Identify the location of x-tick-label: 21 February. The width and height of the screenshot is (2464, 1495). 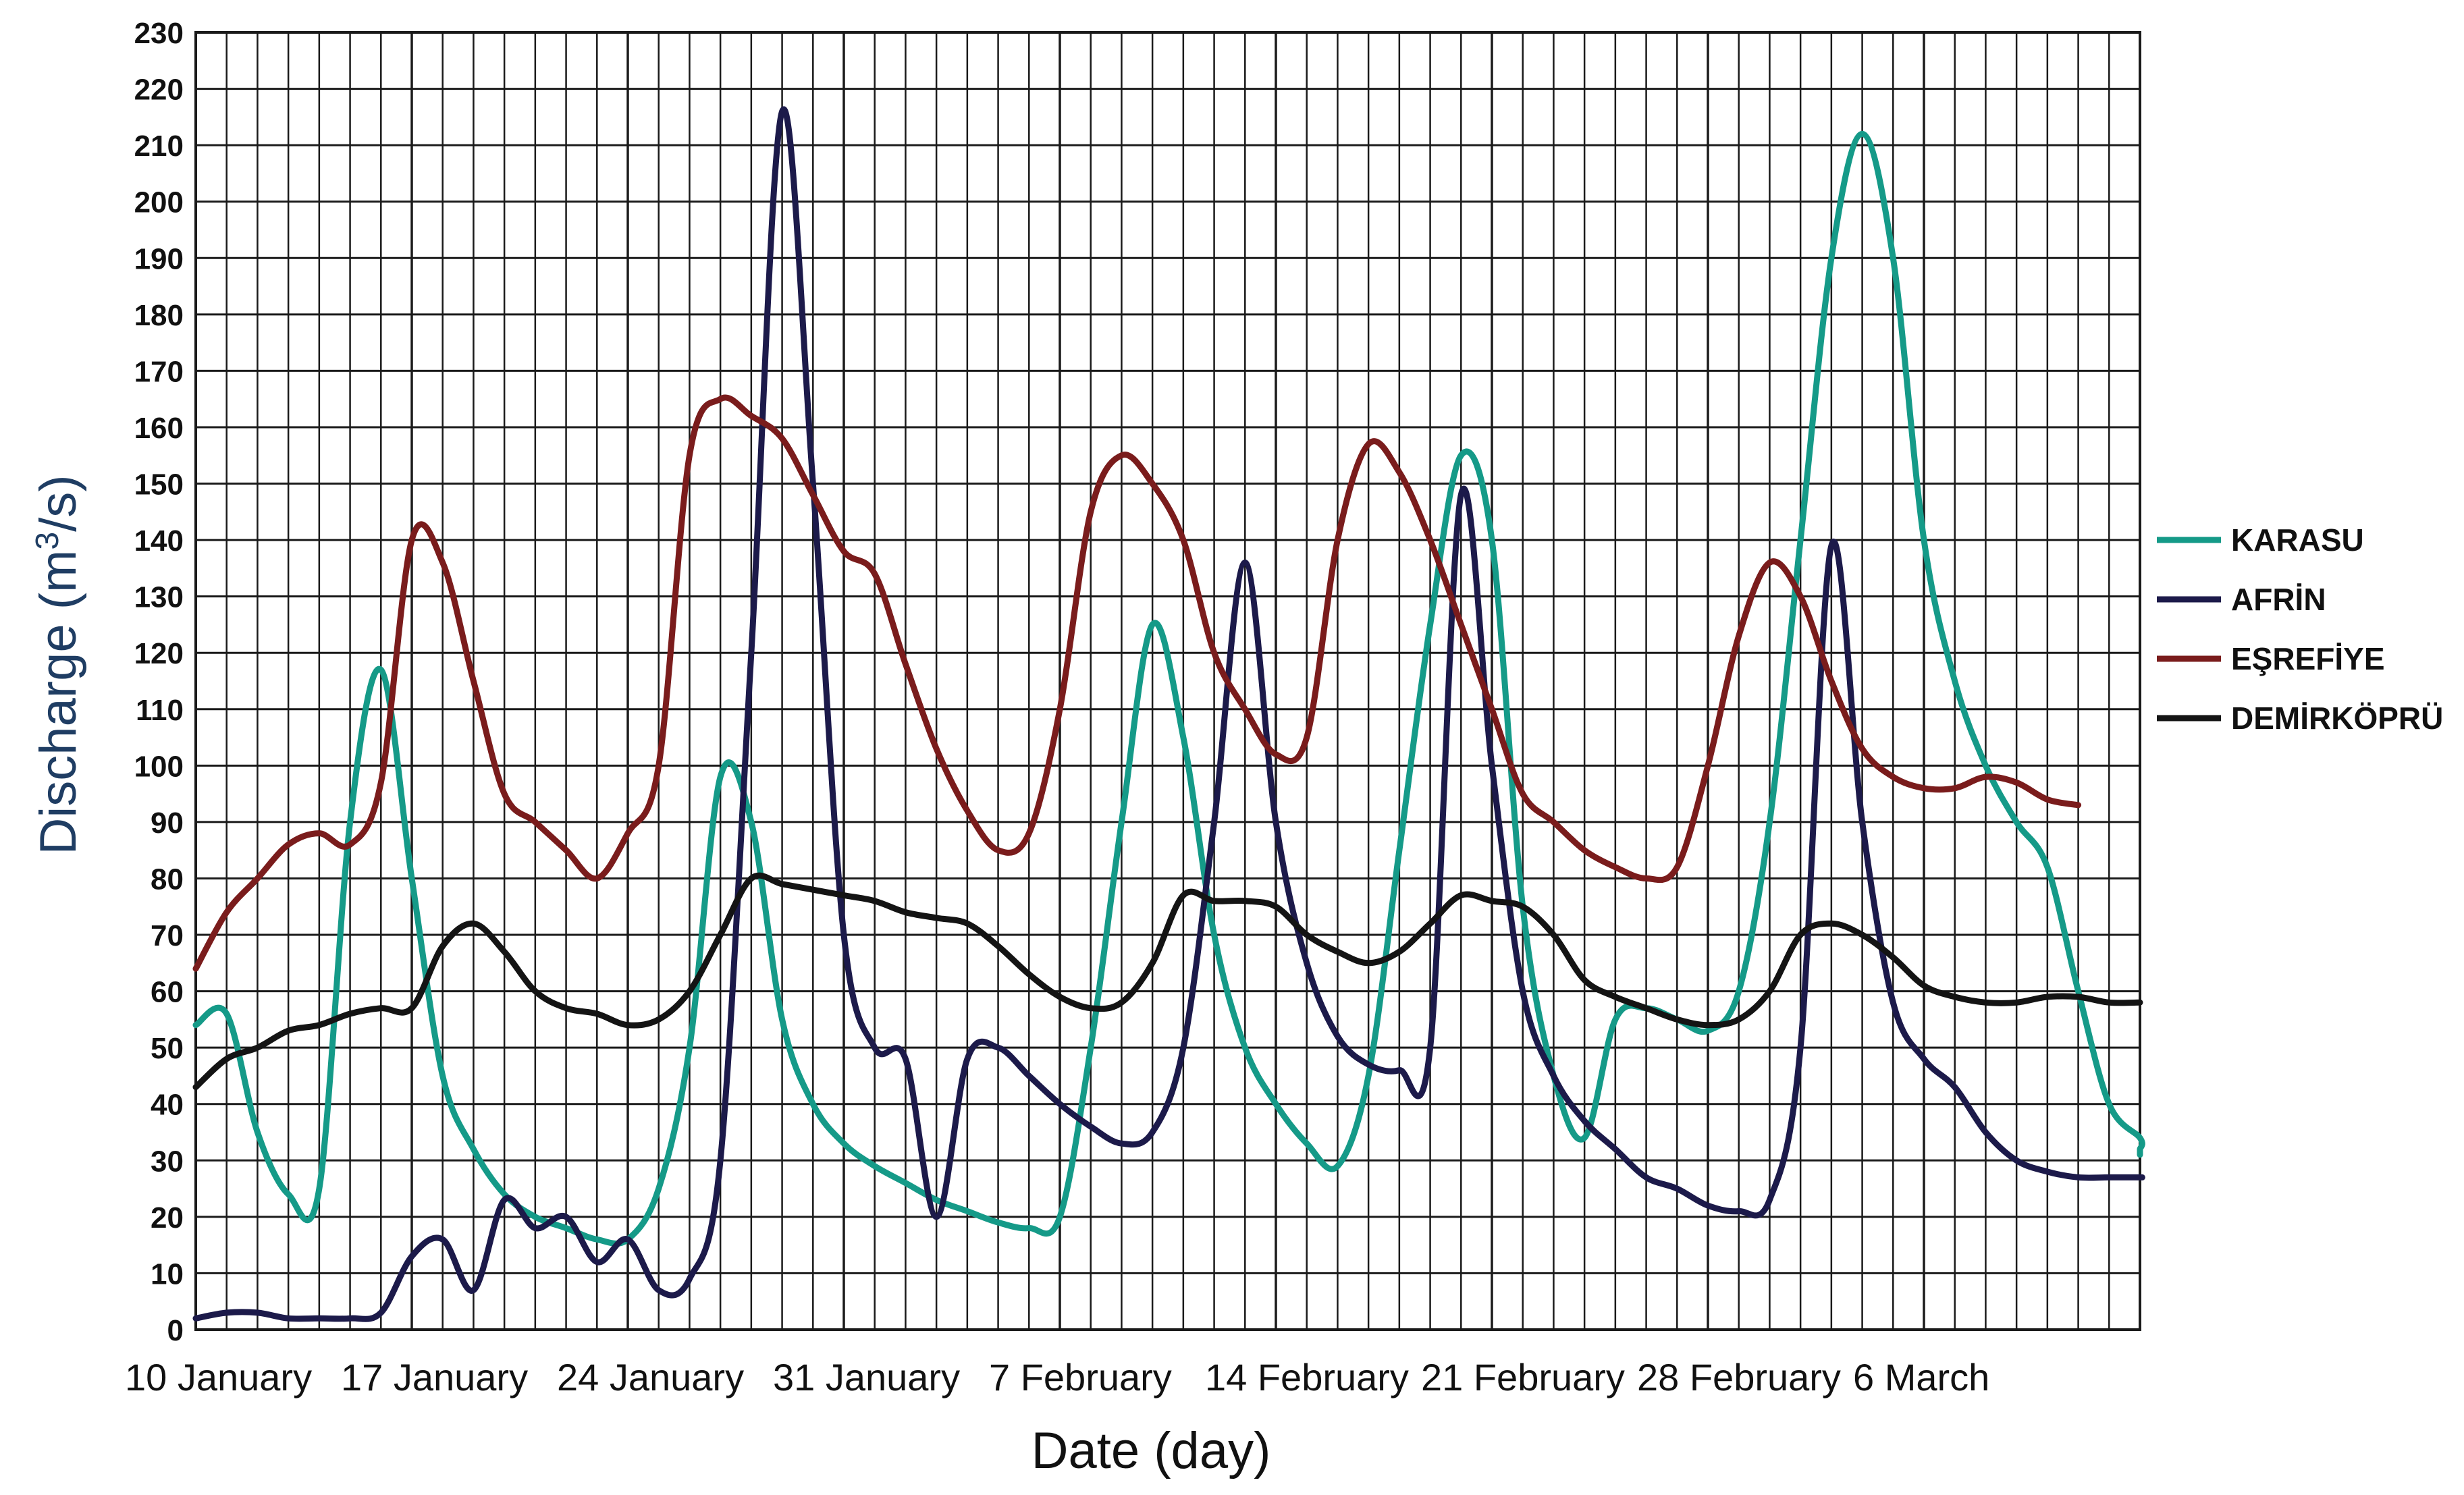
(1523, 1377).